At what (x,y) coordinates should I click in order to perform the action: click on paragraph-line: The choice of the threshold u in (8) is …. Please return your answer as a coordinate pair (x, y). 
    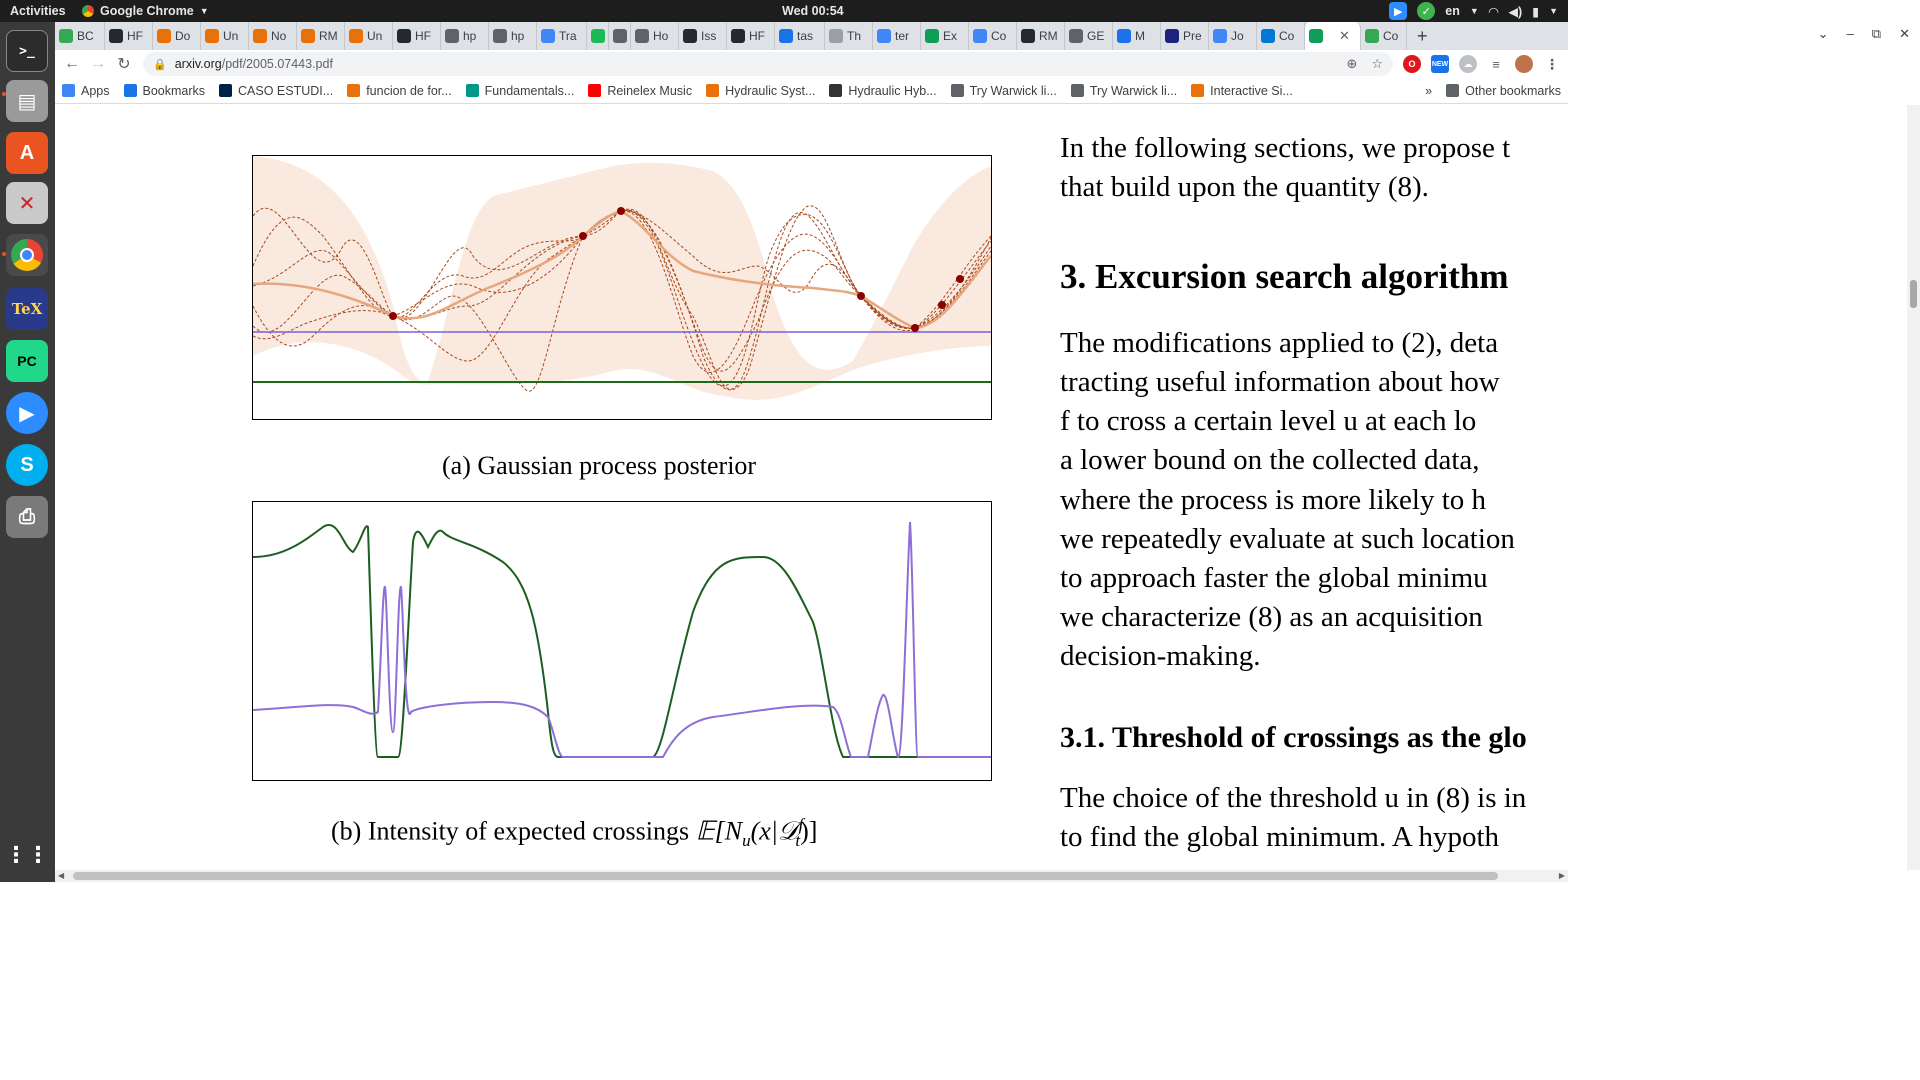
    Looking at the image, I should click on (1293, 798).